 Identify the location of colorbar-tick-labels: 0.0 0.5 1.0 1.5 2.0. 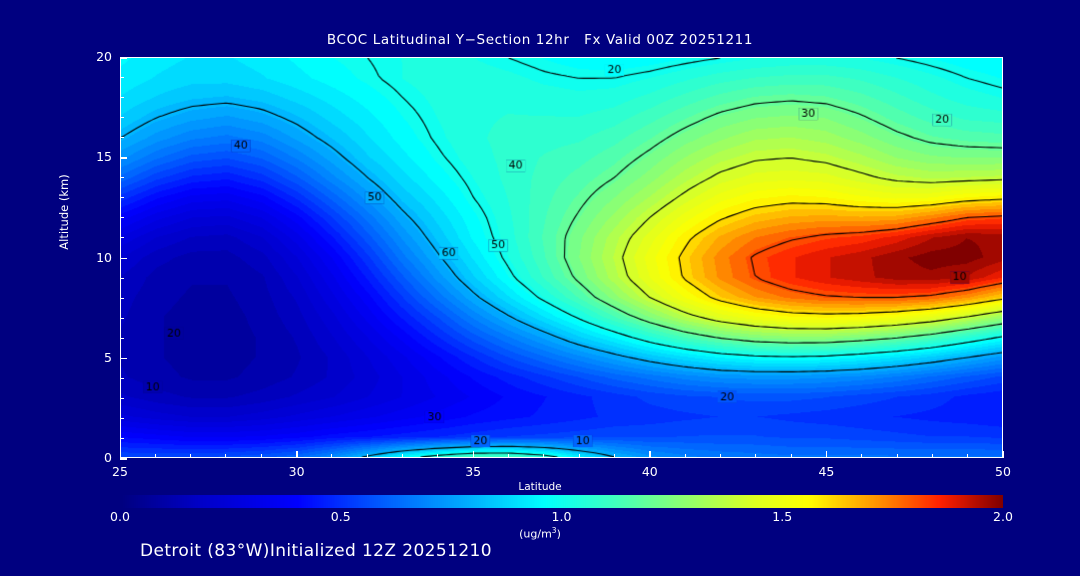
(540, 518).